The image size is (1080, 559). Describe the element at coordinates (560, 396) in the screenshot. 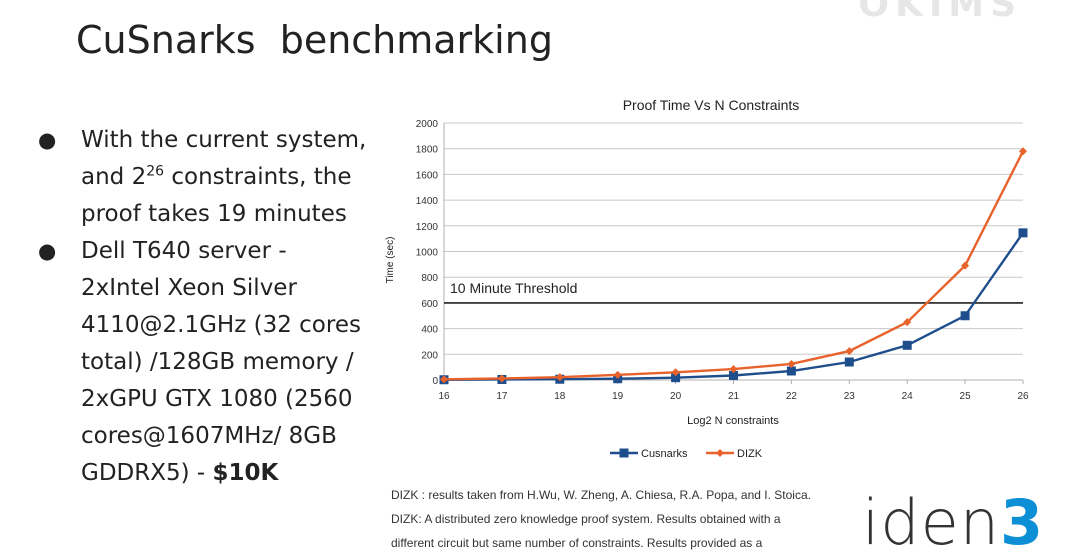

I see `x-tick-label: 18` at that location.